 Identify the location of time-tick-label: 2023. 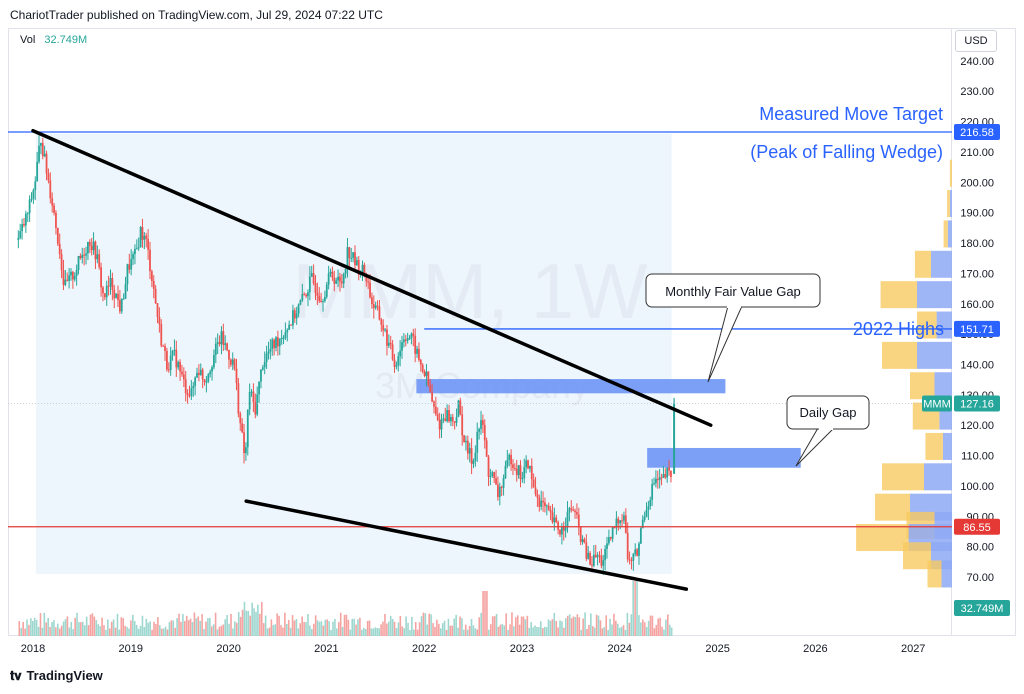
(522, 649).